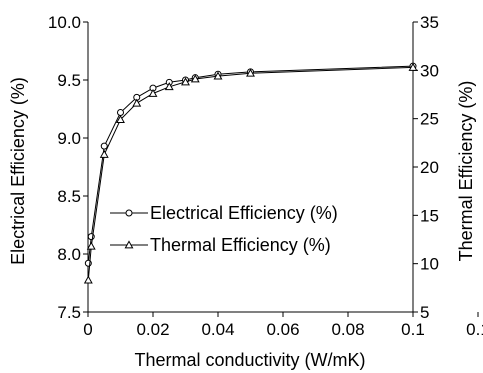  What do you see at coordinates (69, 138) in the screenshot?
I see `y-left-tick-label: 9.0` at bounding box center [69, 138].